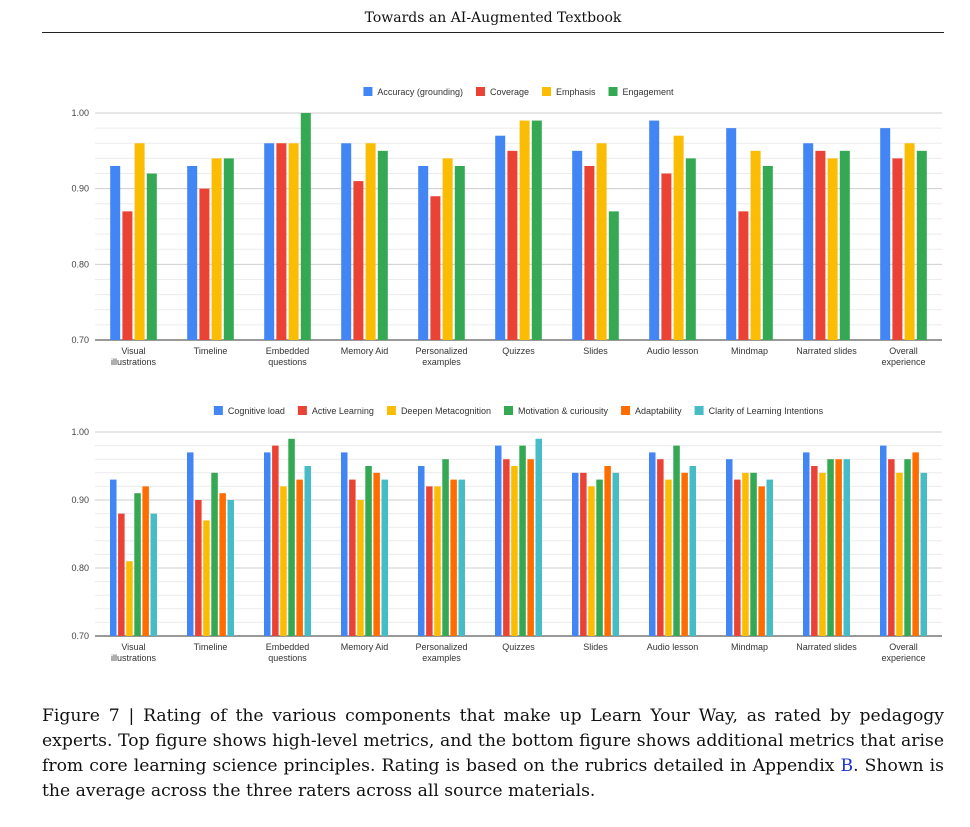 This screenshot has height=827, width=970. I want to click on legend-label: Motivation & curiousity, so click(563, 411).